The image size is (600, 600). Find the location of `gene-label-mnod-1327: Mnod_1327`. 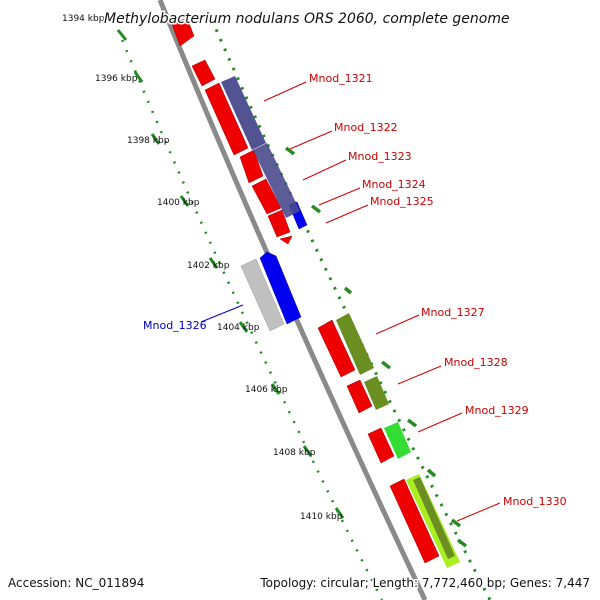

gene-label-mnod-1327: Mnod_1327 is located at coordinates (453, 312).